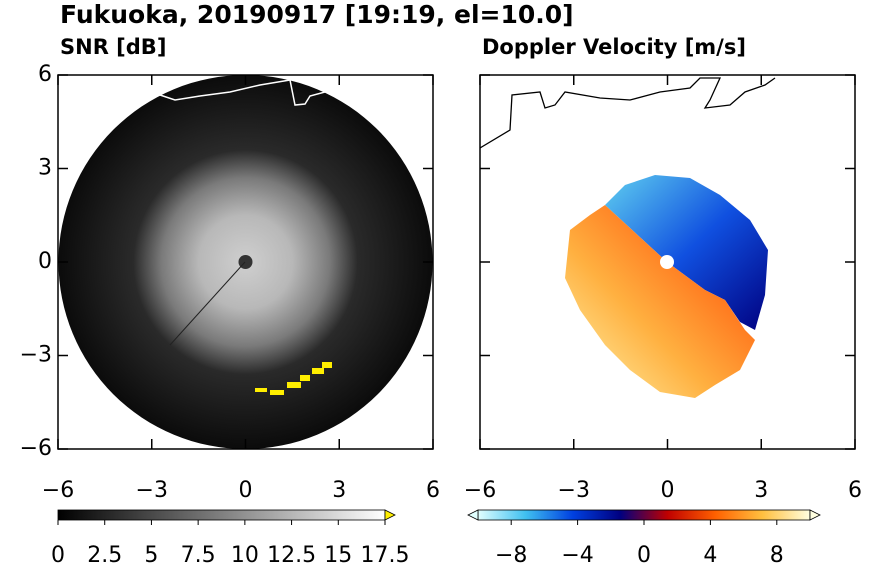 This screenshot has height=570, width=870. Describe the element at coordinates (113, 47) in the screenshot. I see `panel-title: SNR [dB]` at that location.